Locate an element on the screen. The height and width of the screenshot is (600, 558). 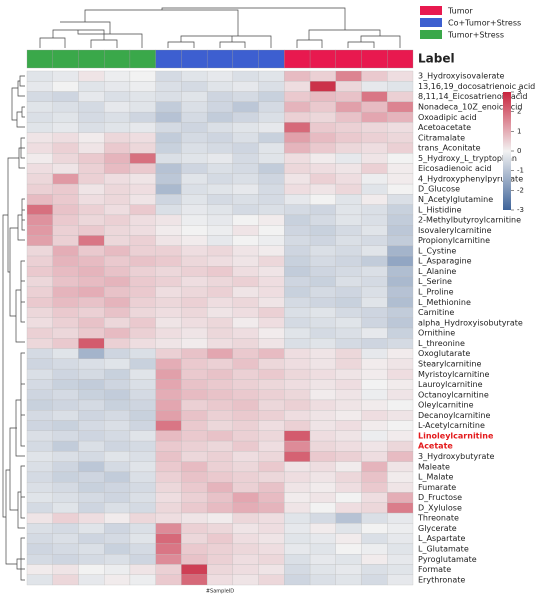
row-label: 3_Hydroxyisovalerate is located at coordinates (461, 76).